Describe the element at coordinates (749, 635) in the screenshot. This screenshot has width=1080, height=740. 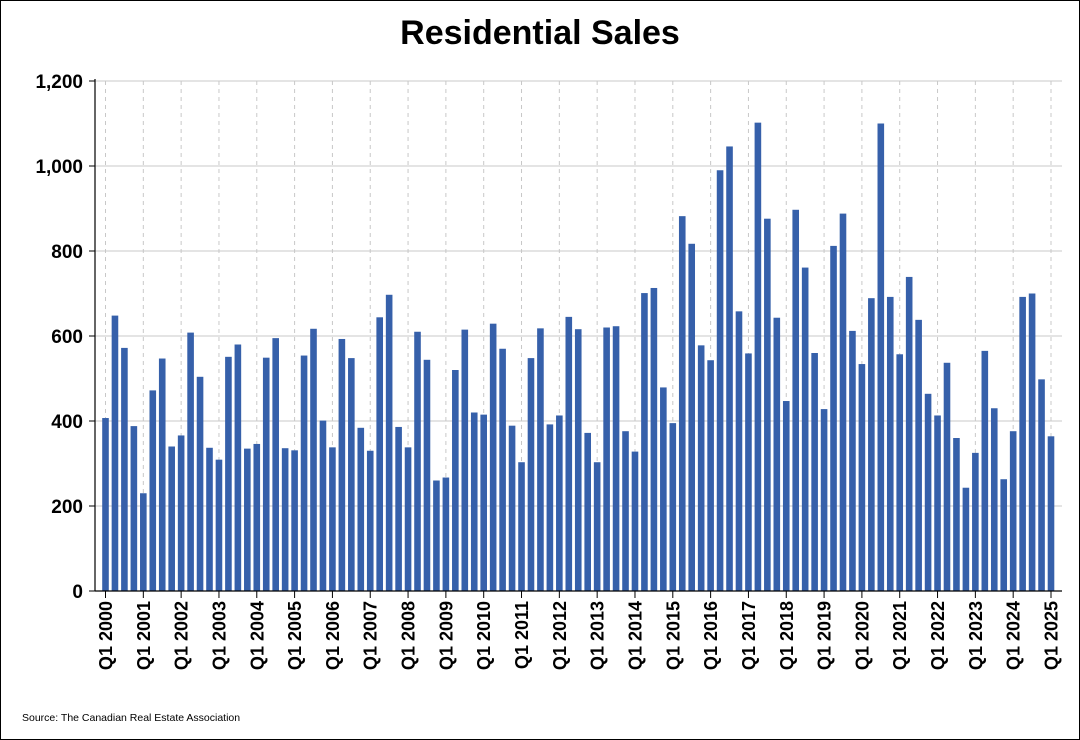
I see `x-tick-label: Q1 2017` at that location.